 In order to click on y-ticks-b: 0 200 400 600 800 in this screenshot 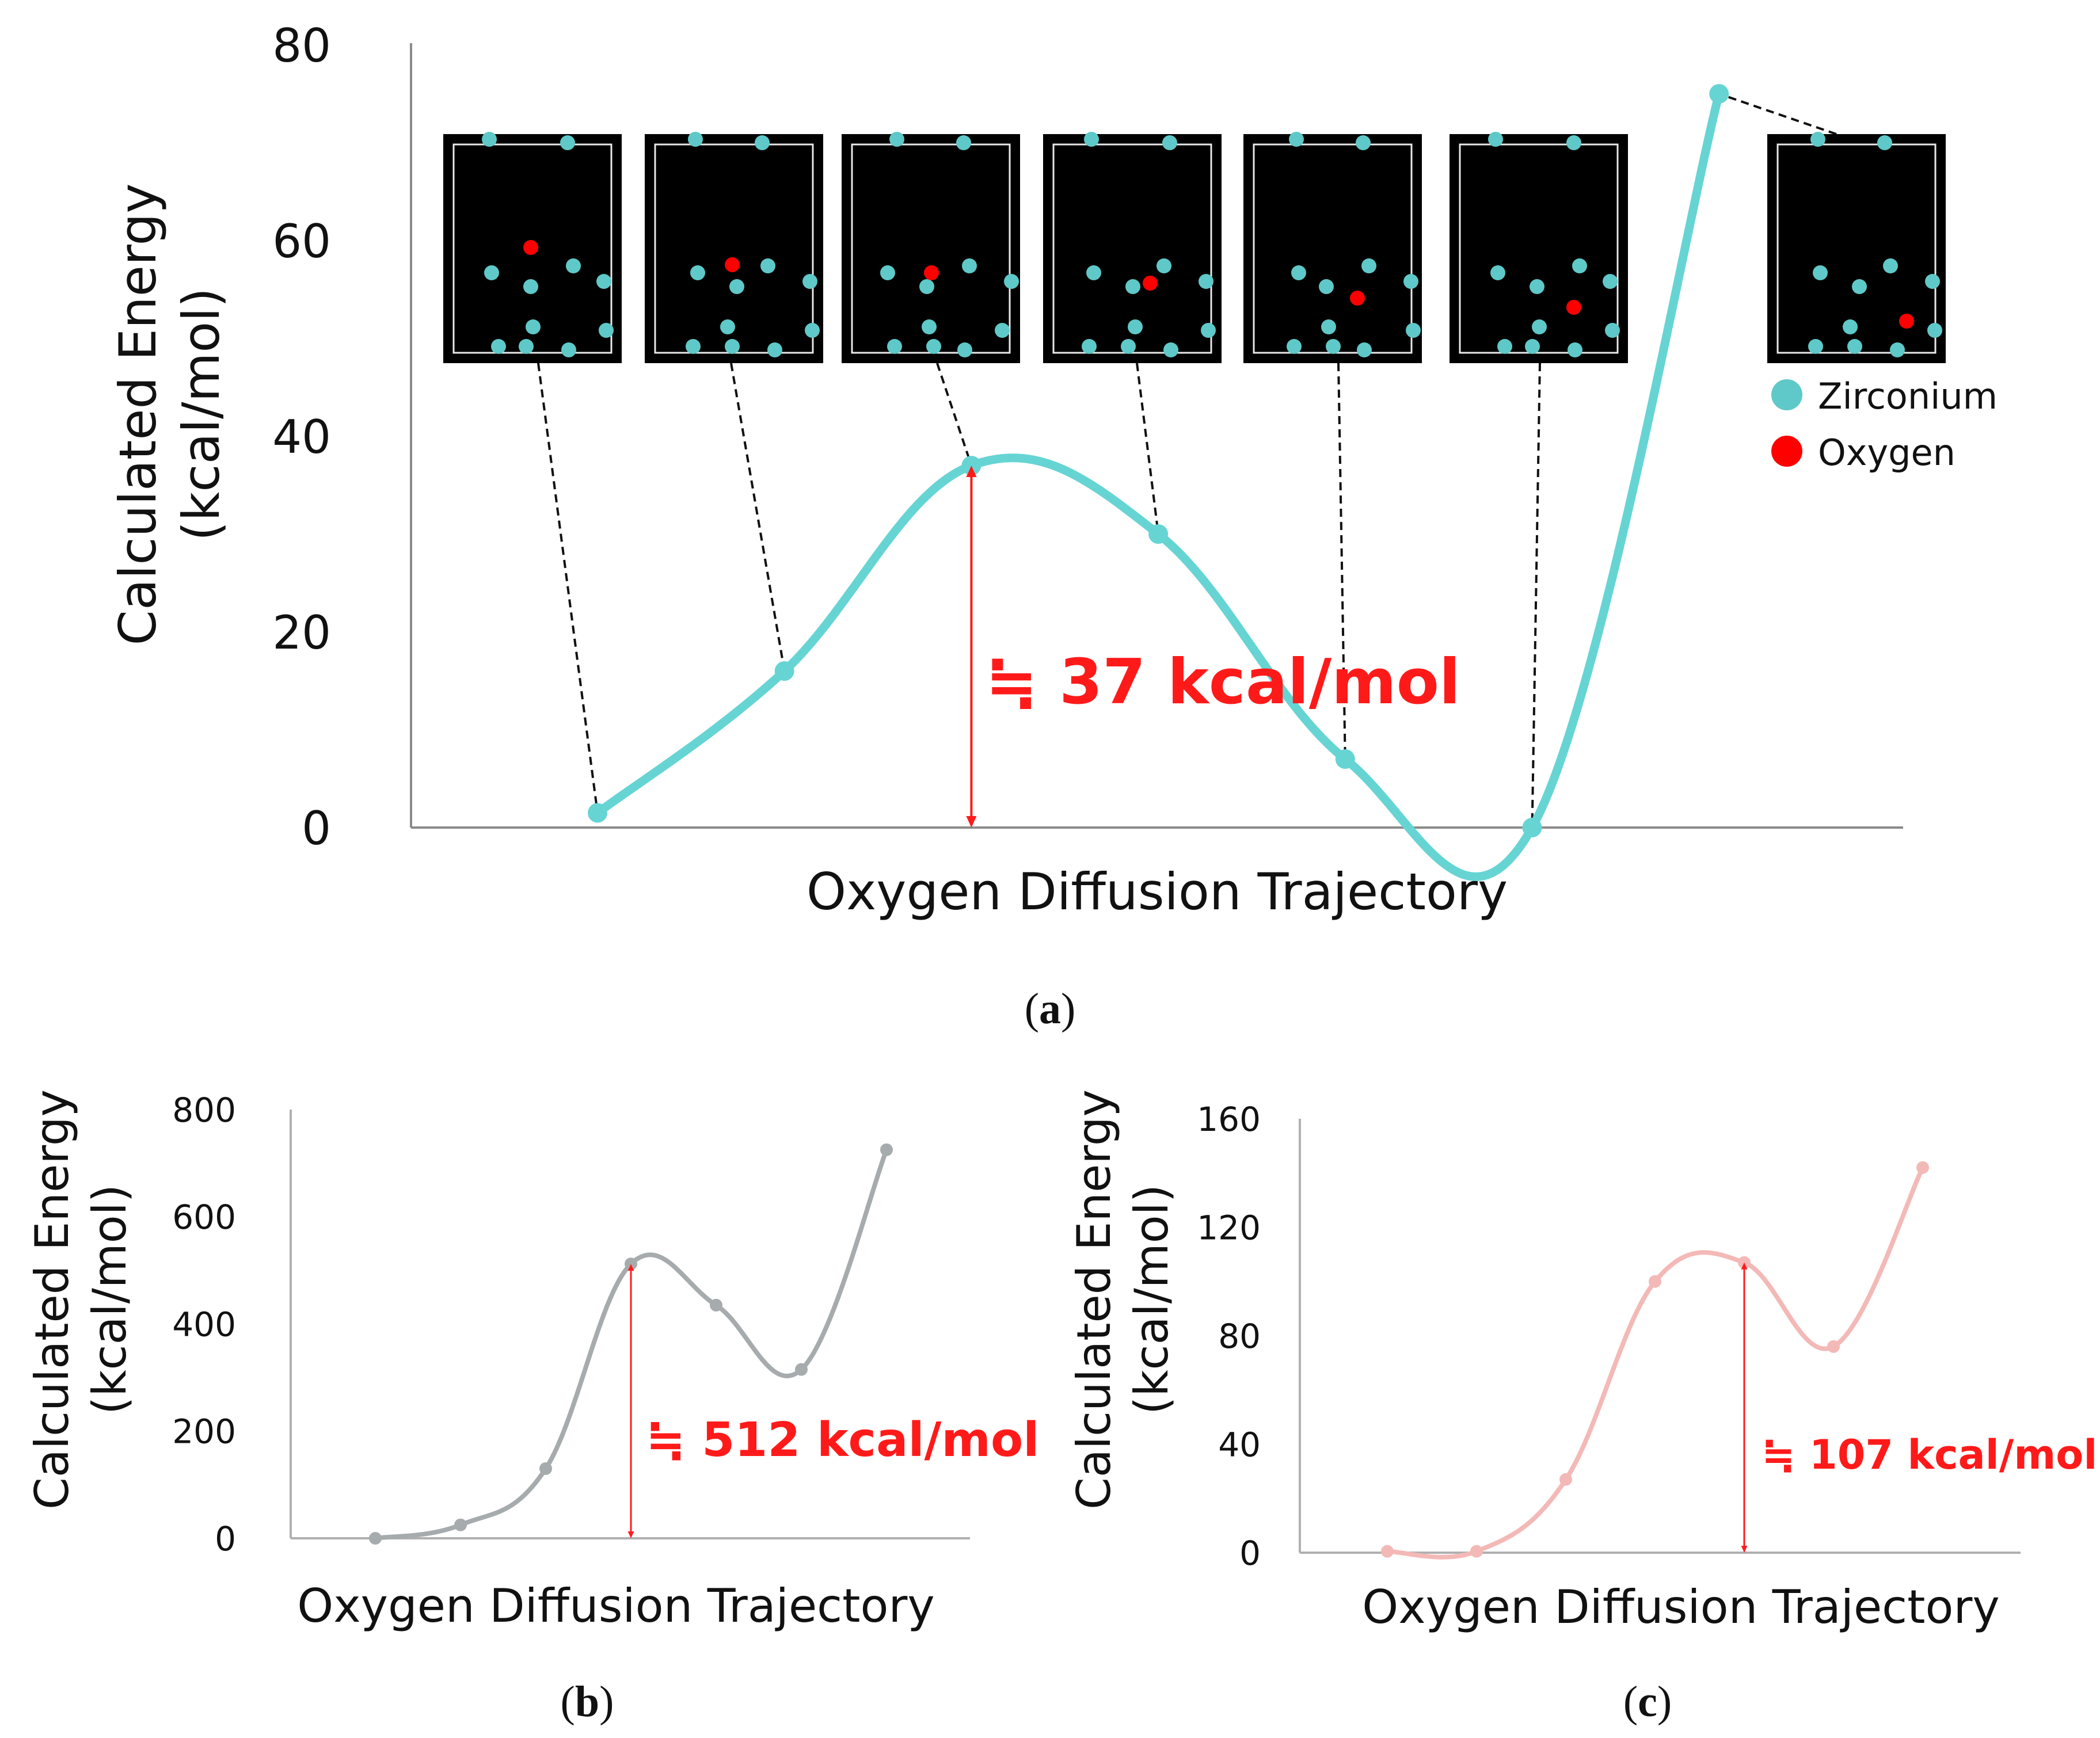, I will do `click(204, 1324)`.